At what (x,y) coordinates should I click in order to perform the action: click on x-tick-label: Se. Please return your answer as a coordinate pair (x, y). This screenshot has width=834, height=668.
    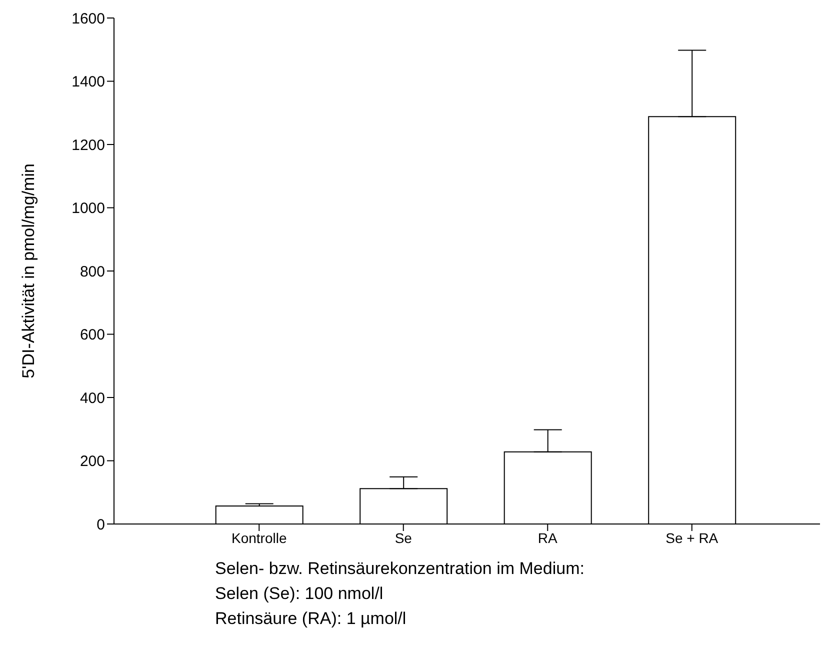
    Looking at the image, I should click on (403, 538).